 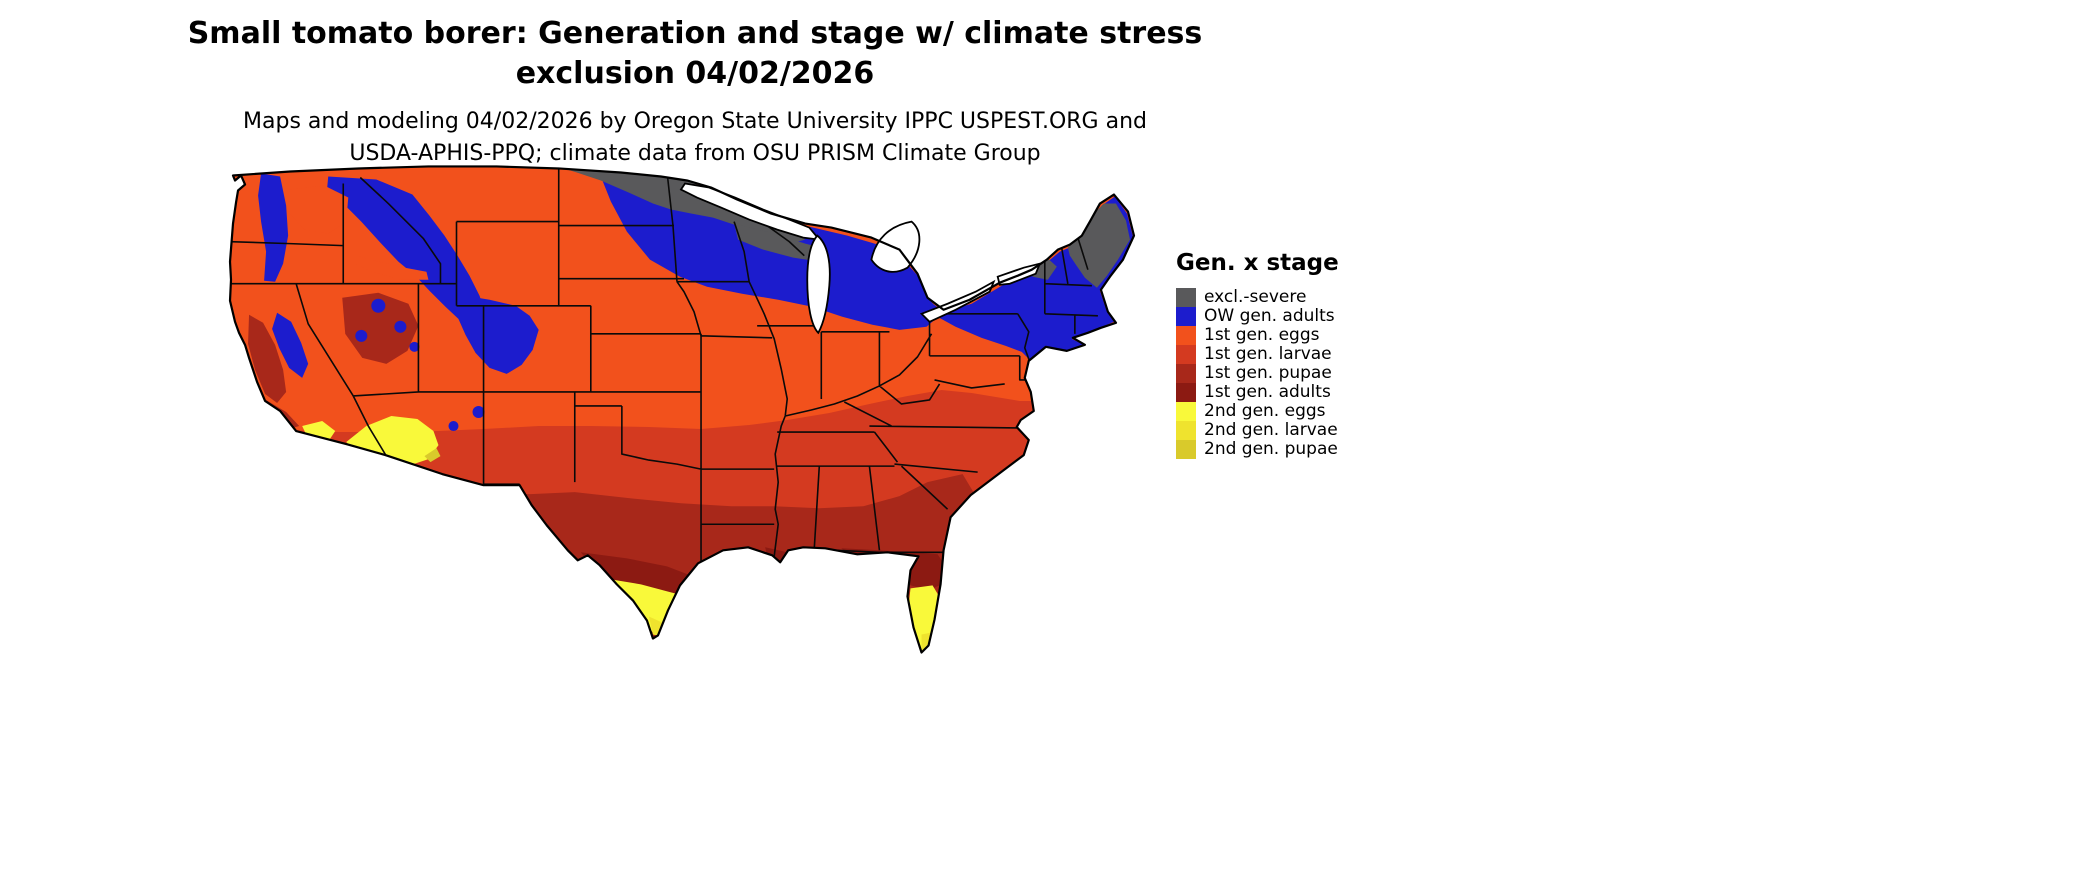 I want to click on region-blue-sierra, so click(x=290, y=345).